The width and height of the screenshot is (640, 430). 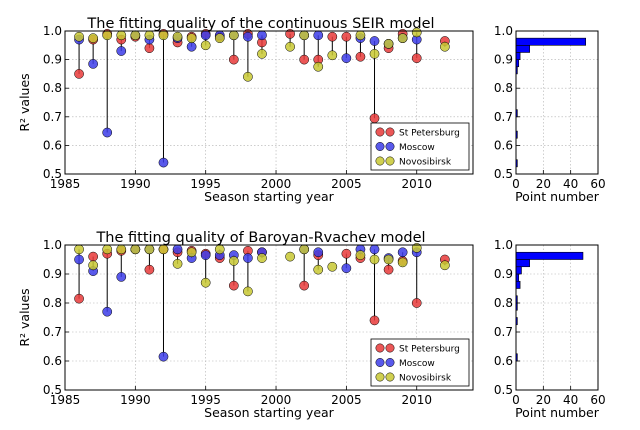 I want to click on baroyan-hist-xlabel: Point number, so click(x=557, y=412).